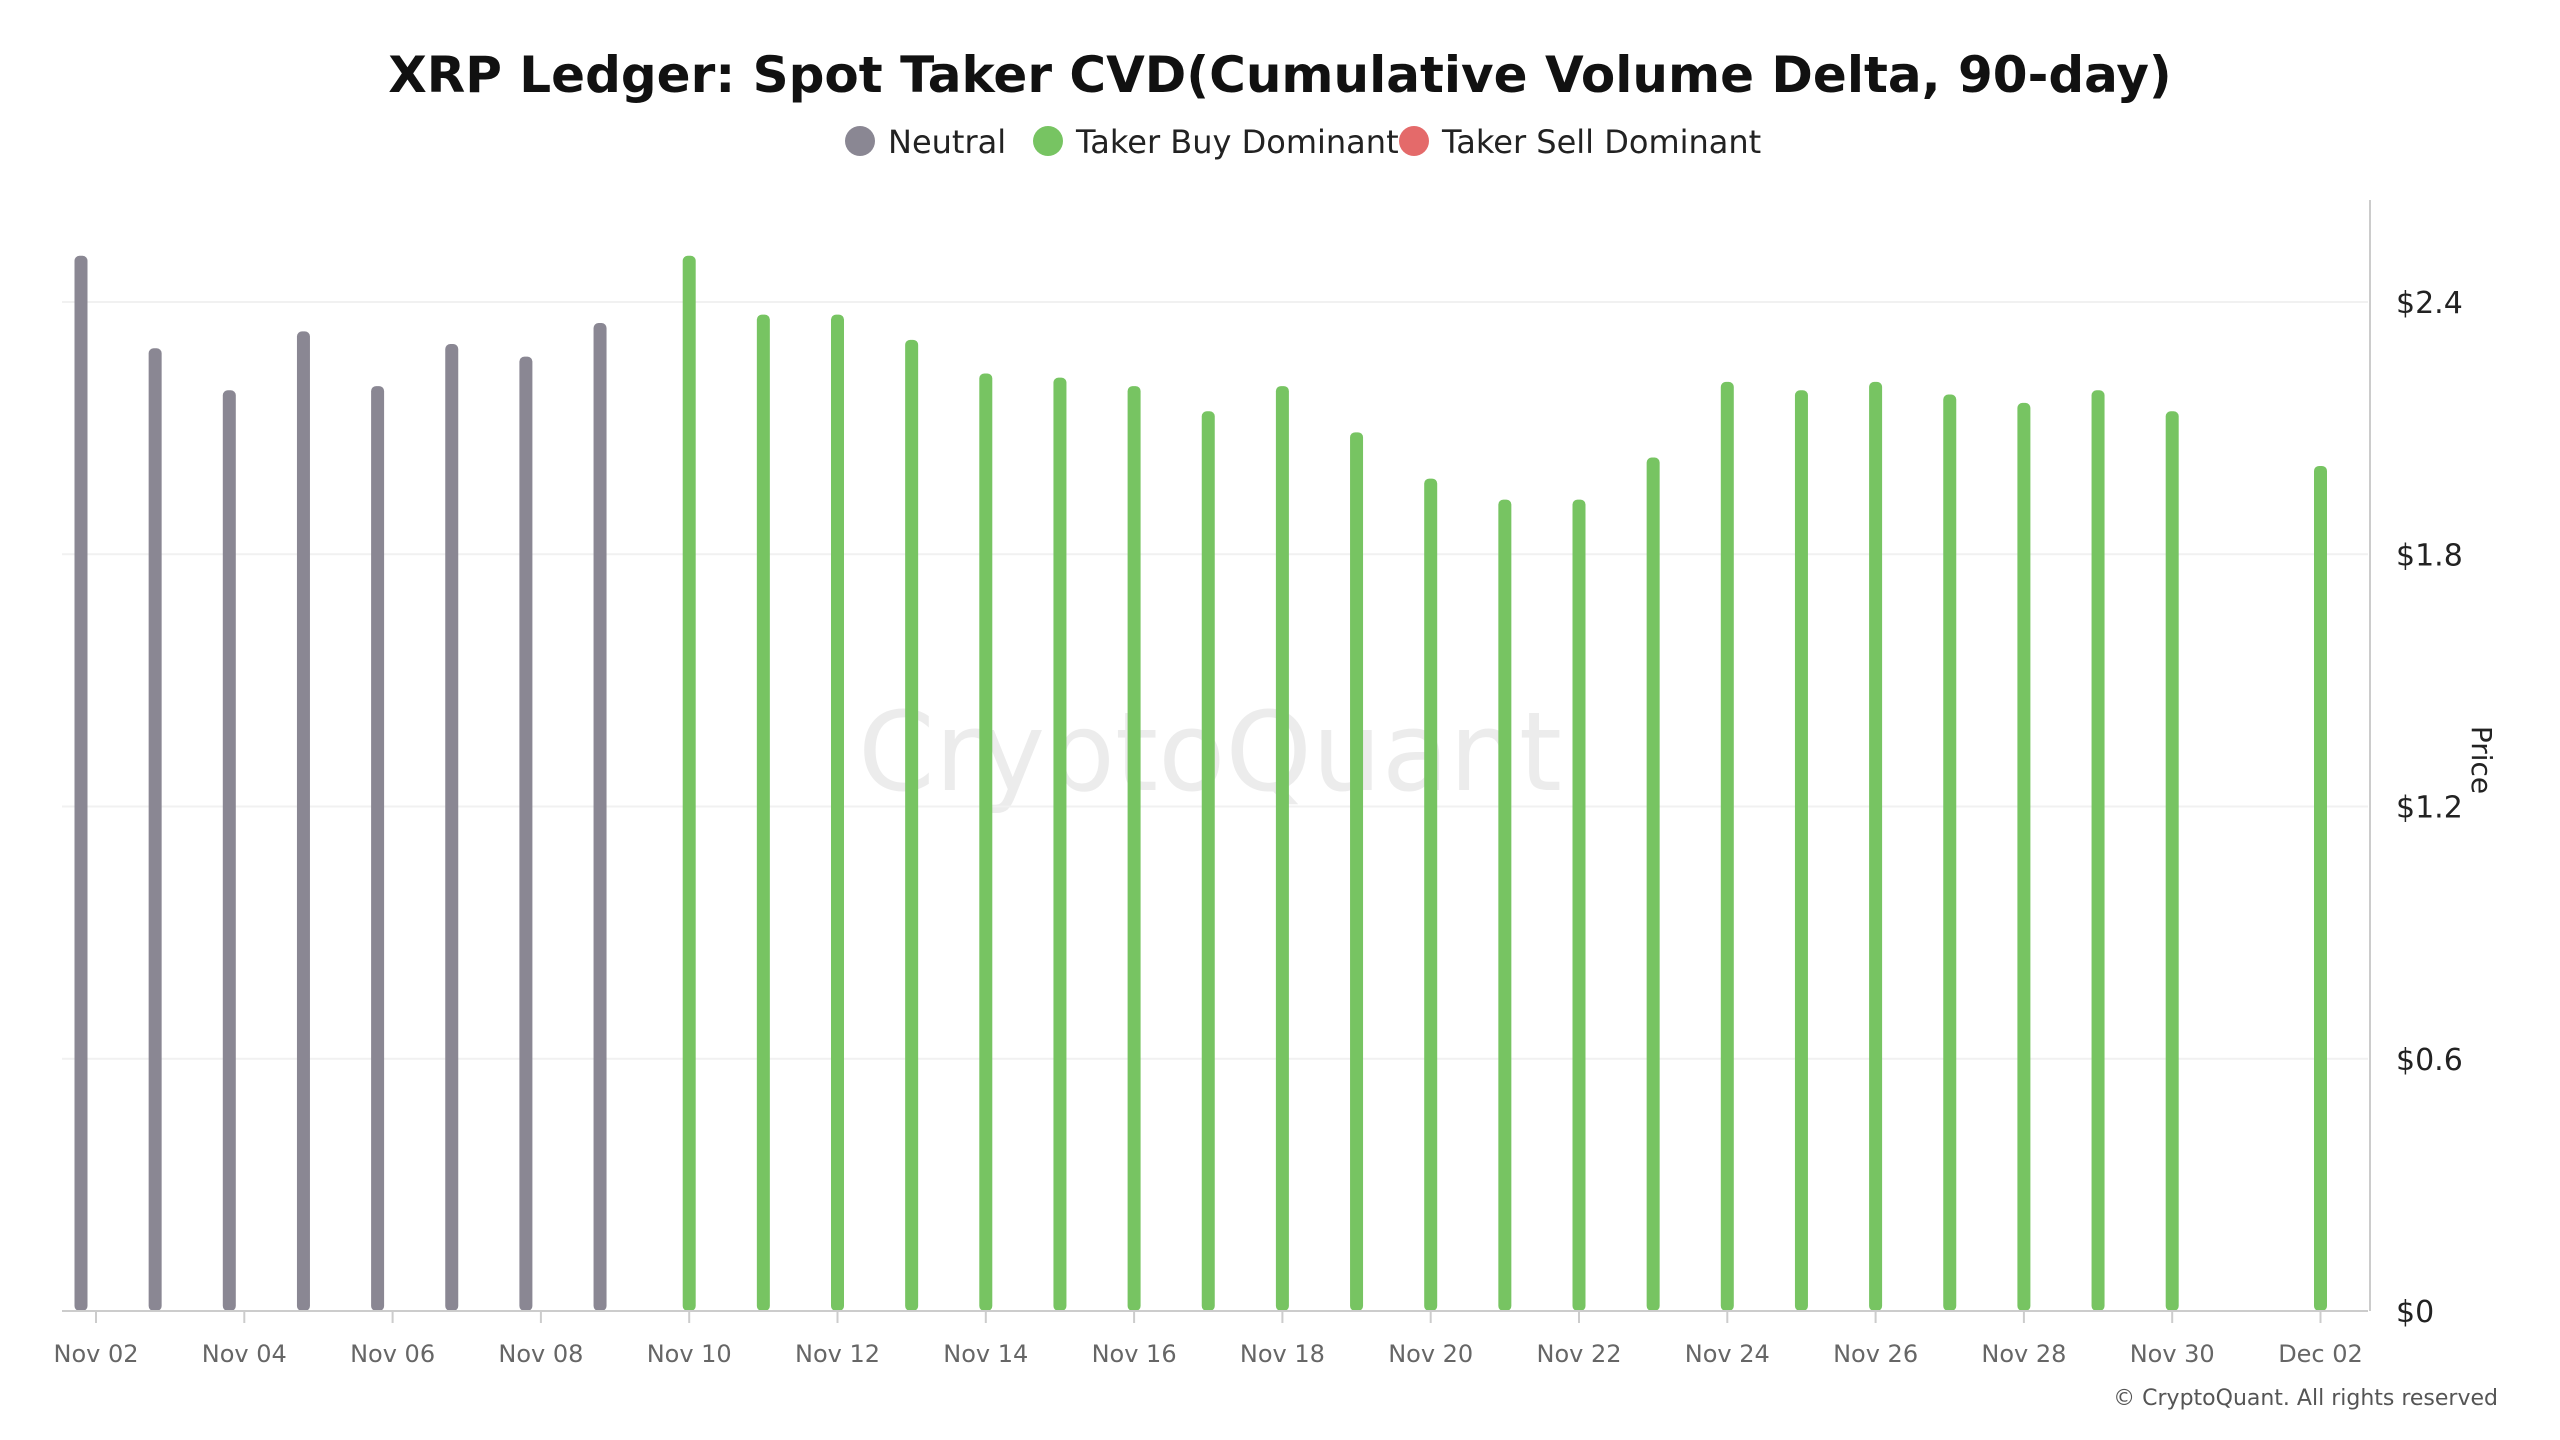  What do you see at coordinates (689, 1354) in the screenshot?
I see `x-tick-label: Nov 10` at bounding box center [689, 1354].